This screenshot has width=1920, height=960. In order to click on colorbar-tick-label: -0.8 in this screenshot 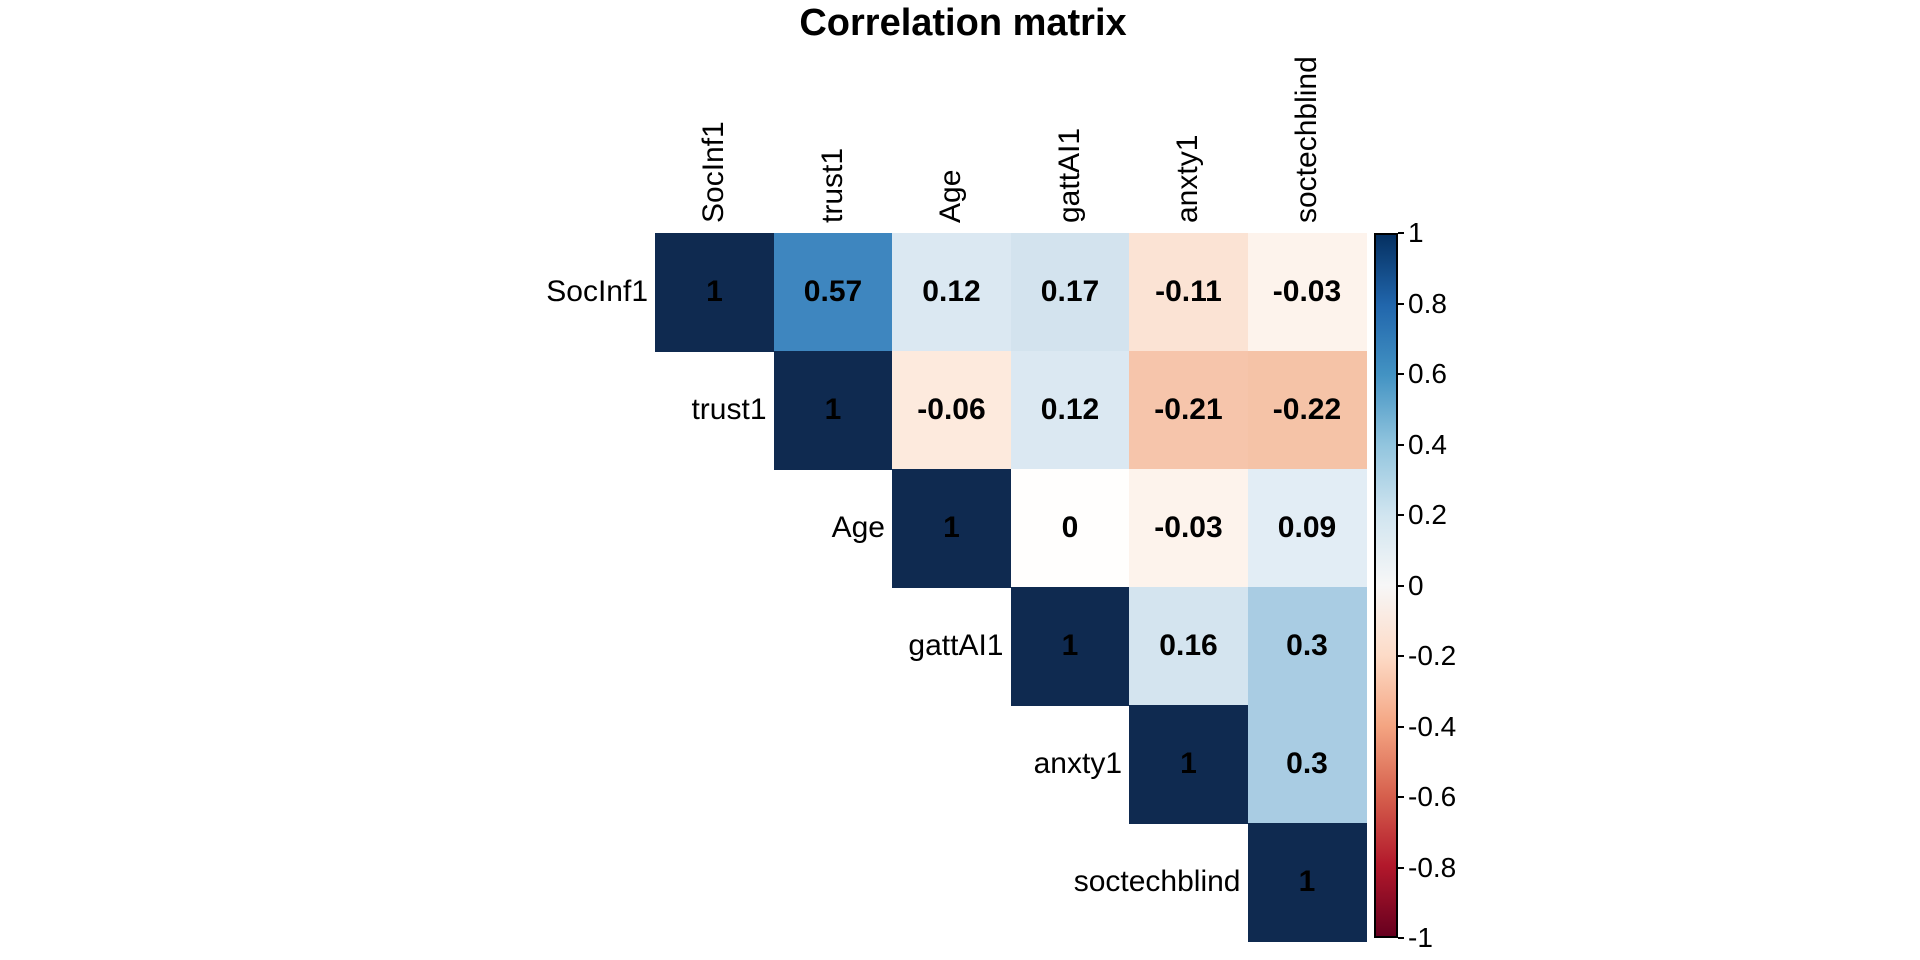, I will do `click(1432, 867)`.